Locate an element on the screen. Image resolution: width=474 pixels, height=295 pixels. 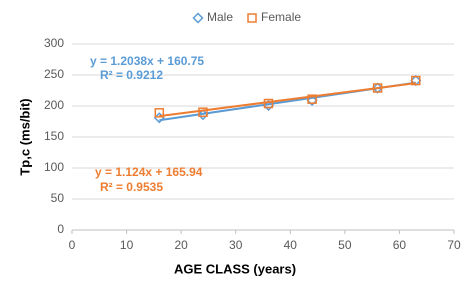
x-tick-label: 70 is located at coordinates (454, 245).